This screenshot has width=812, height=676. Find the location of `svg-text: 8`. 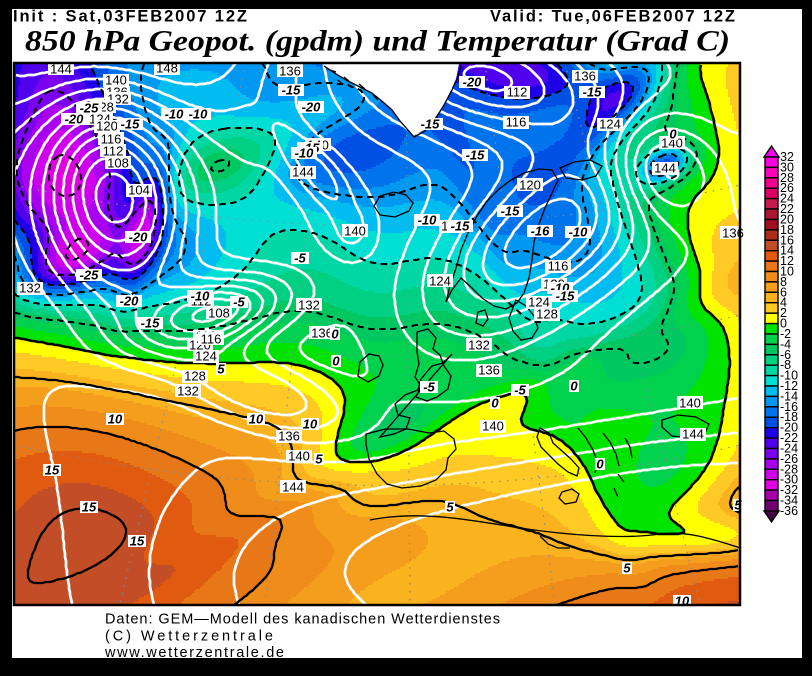

svg-text: 8 is located at coordinates (783, 282).